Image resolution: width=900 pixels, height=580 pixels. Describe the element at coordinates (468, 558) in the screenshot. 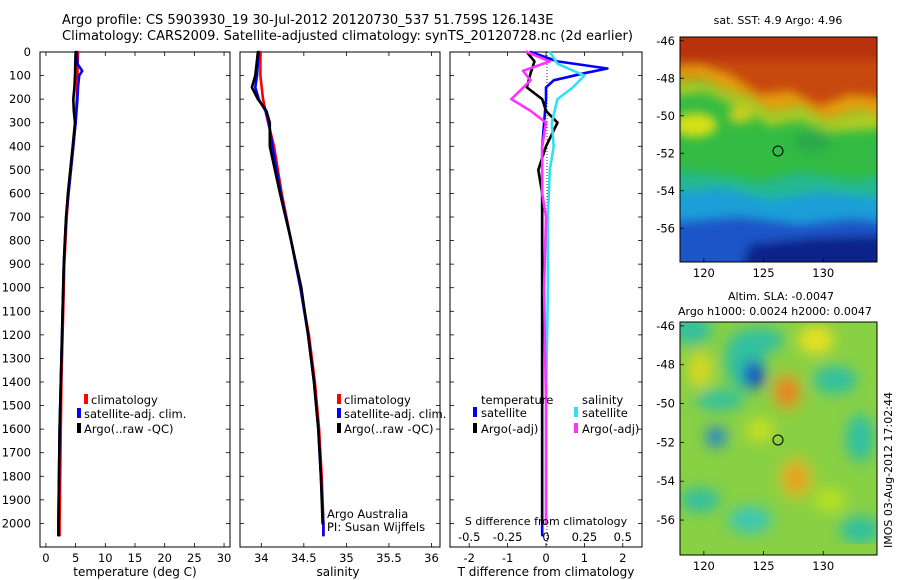

I see `x-tick-label: -2` at that location.